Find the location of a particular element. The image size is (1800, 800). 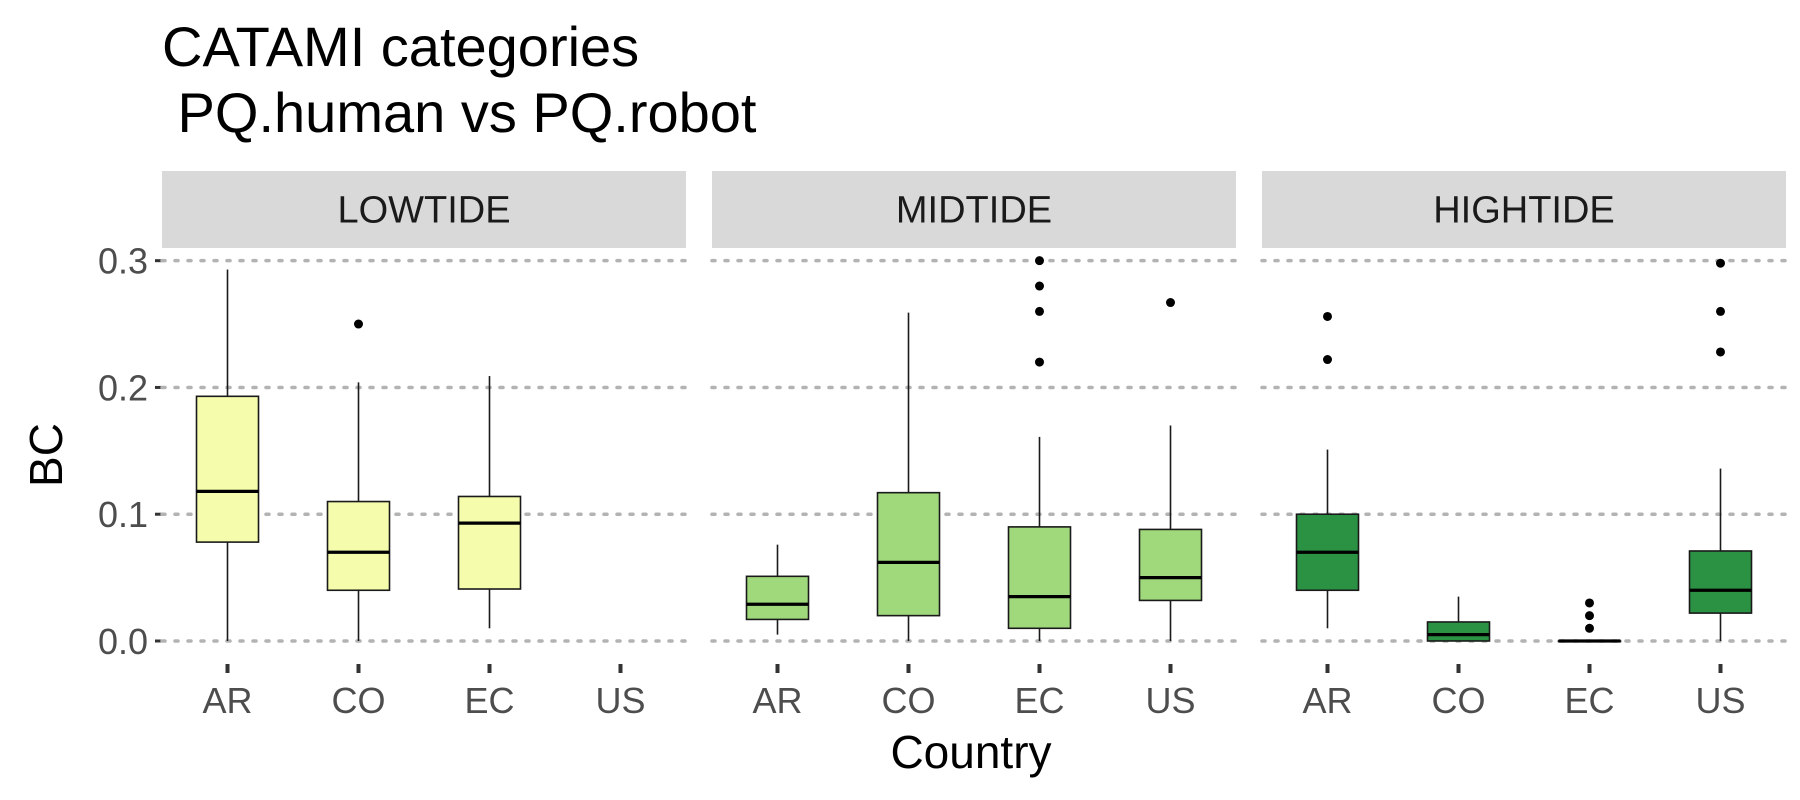

facet-strip-label: MIDTIDE is located at coordinates (974, 211).